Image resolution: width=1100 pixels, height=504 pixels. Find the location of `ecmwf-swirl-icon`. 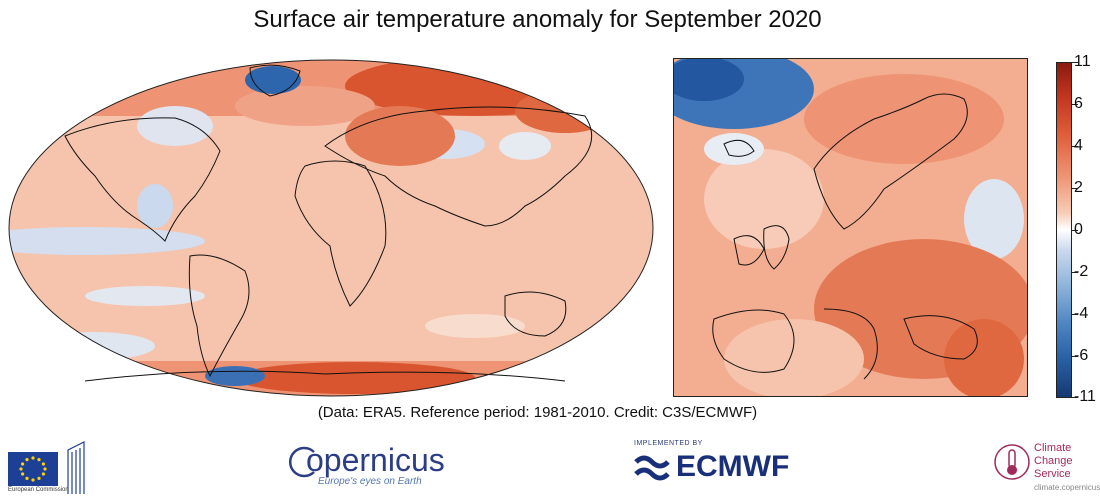

ecmwf-swirl-icon is located at coordinates (652, 468).